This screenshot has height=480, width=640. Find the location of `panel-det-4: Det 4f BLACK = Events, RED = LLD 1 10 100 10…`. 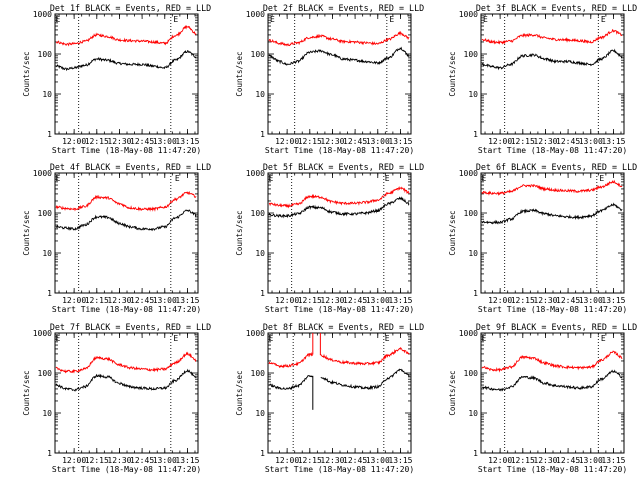

panel-det-4: Det 4f BLACK = Events, RED = LLD 1 10 100 10… is located at coordinates (116, 238).